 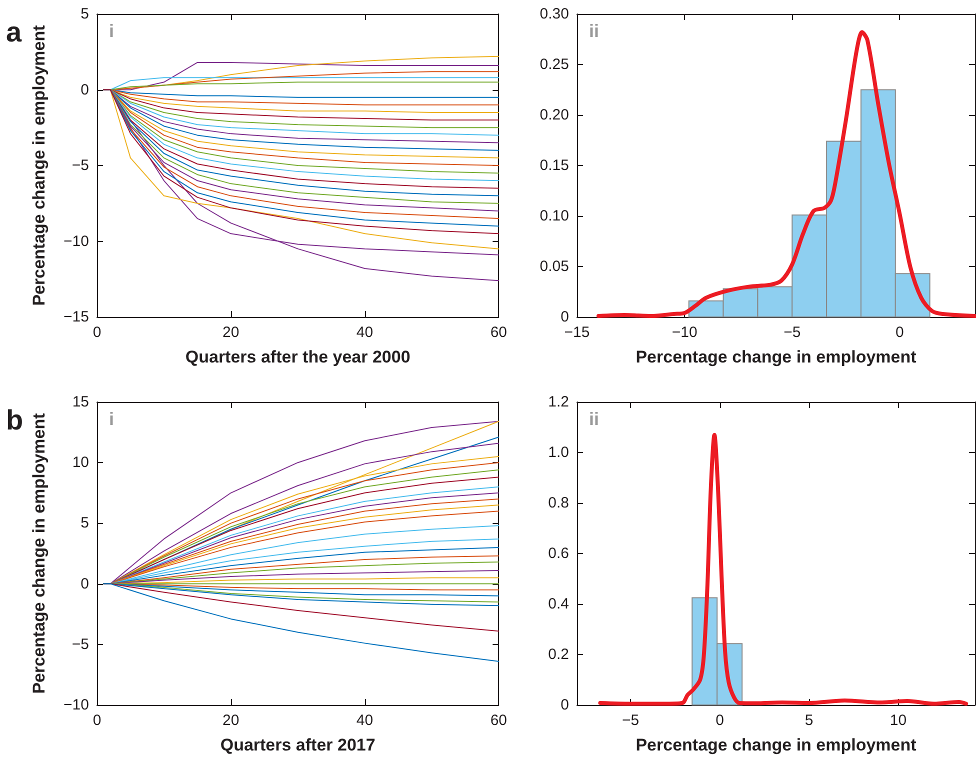 I want to click on y-tick-label: 0.6, so click(x=558, y=553).